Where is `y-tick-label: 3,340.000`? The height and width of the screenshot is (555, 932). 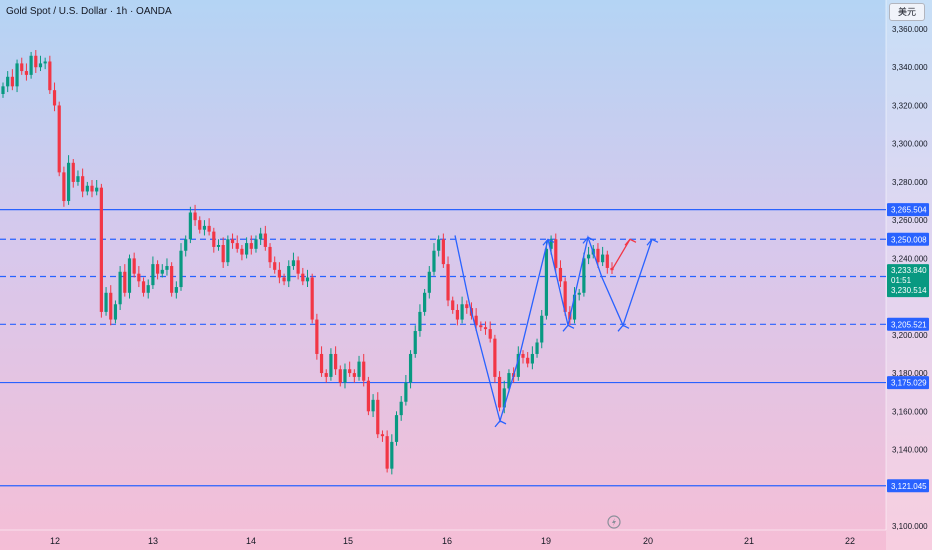 y-tick-label: 3,340.000 is located at coordinates (910, 67).